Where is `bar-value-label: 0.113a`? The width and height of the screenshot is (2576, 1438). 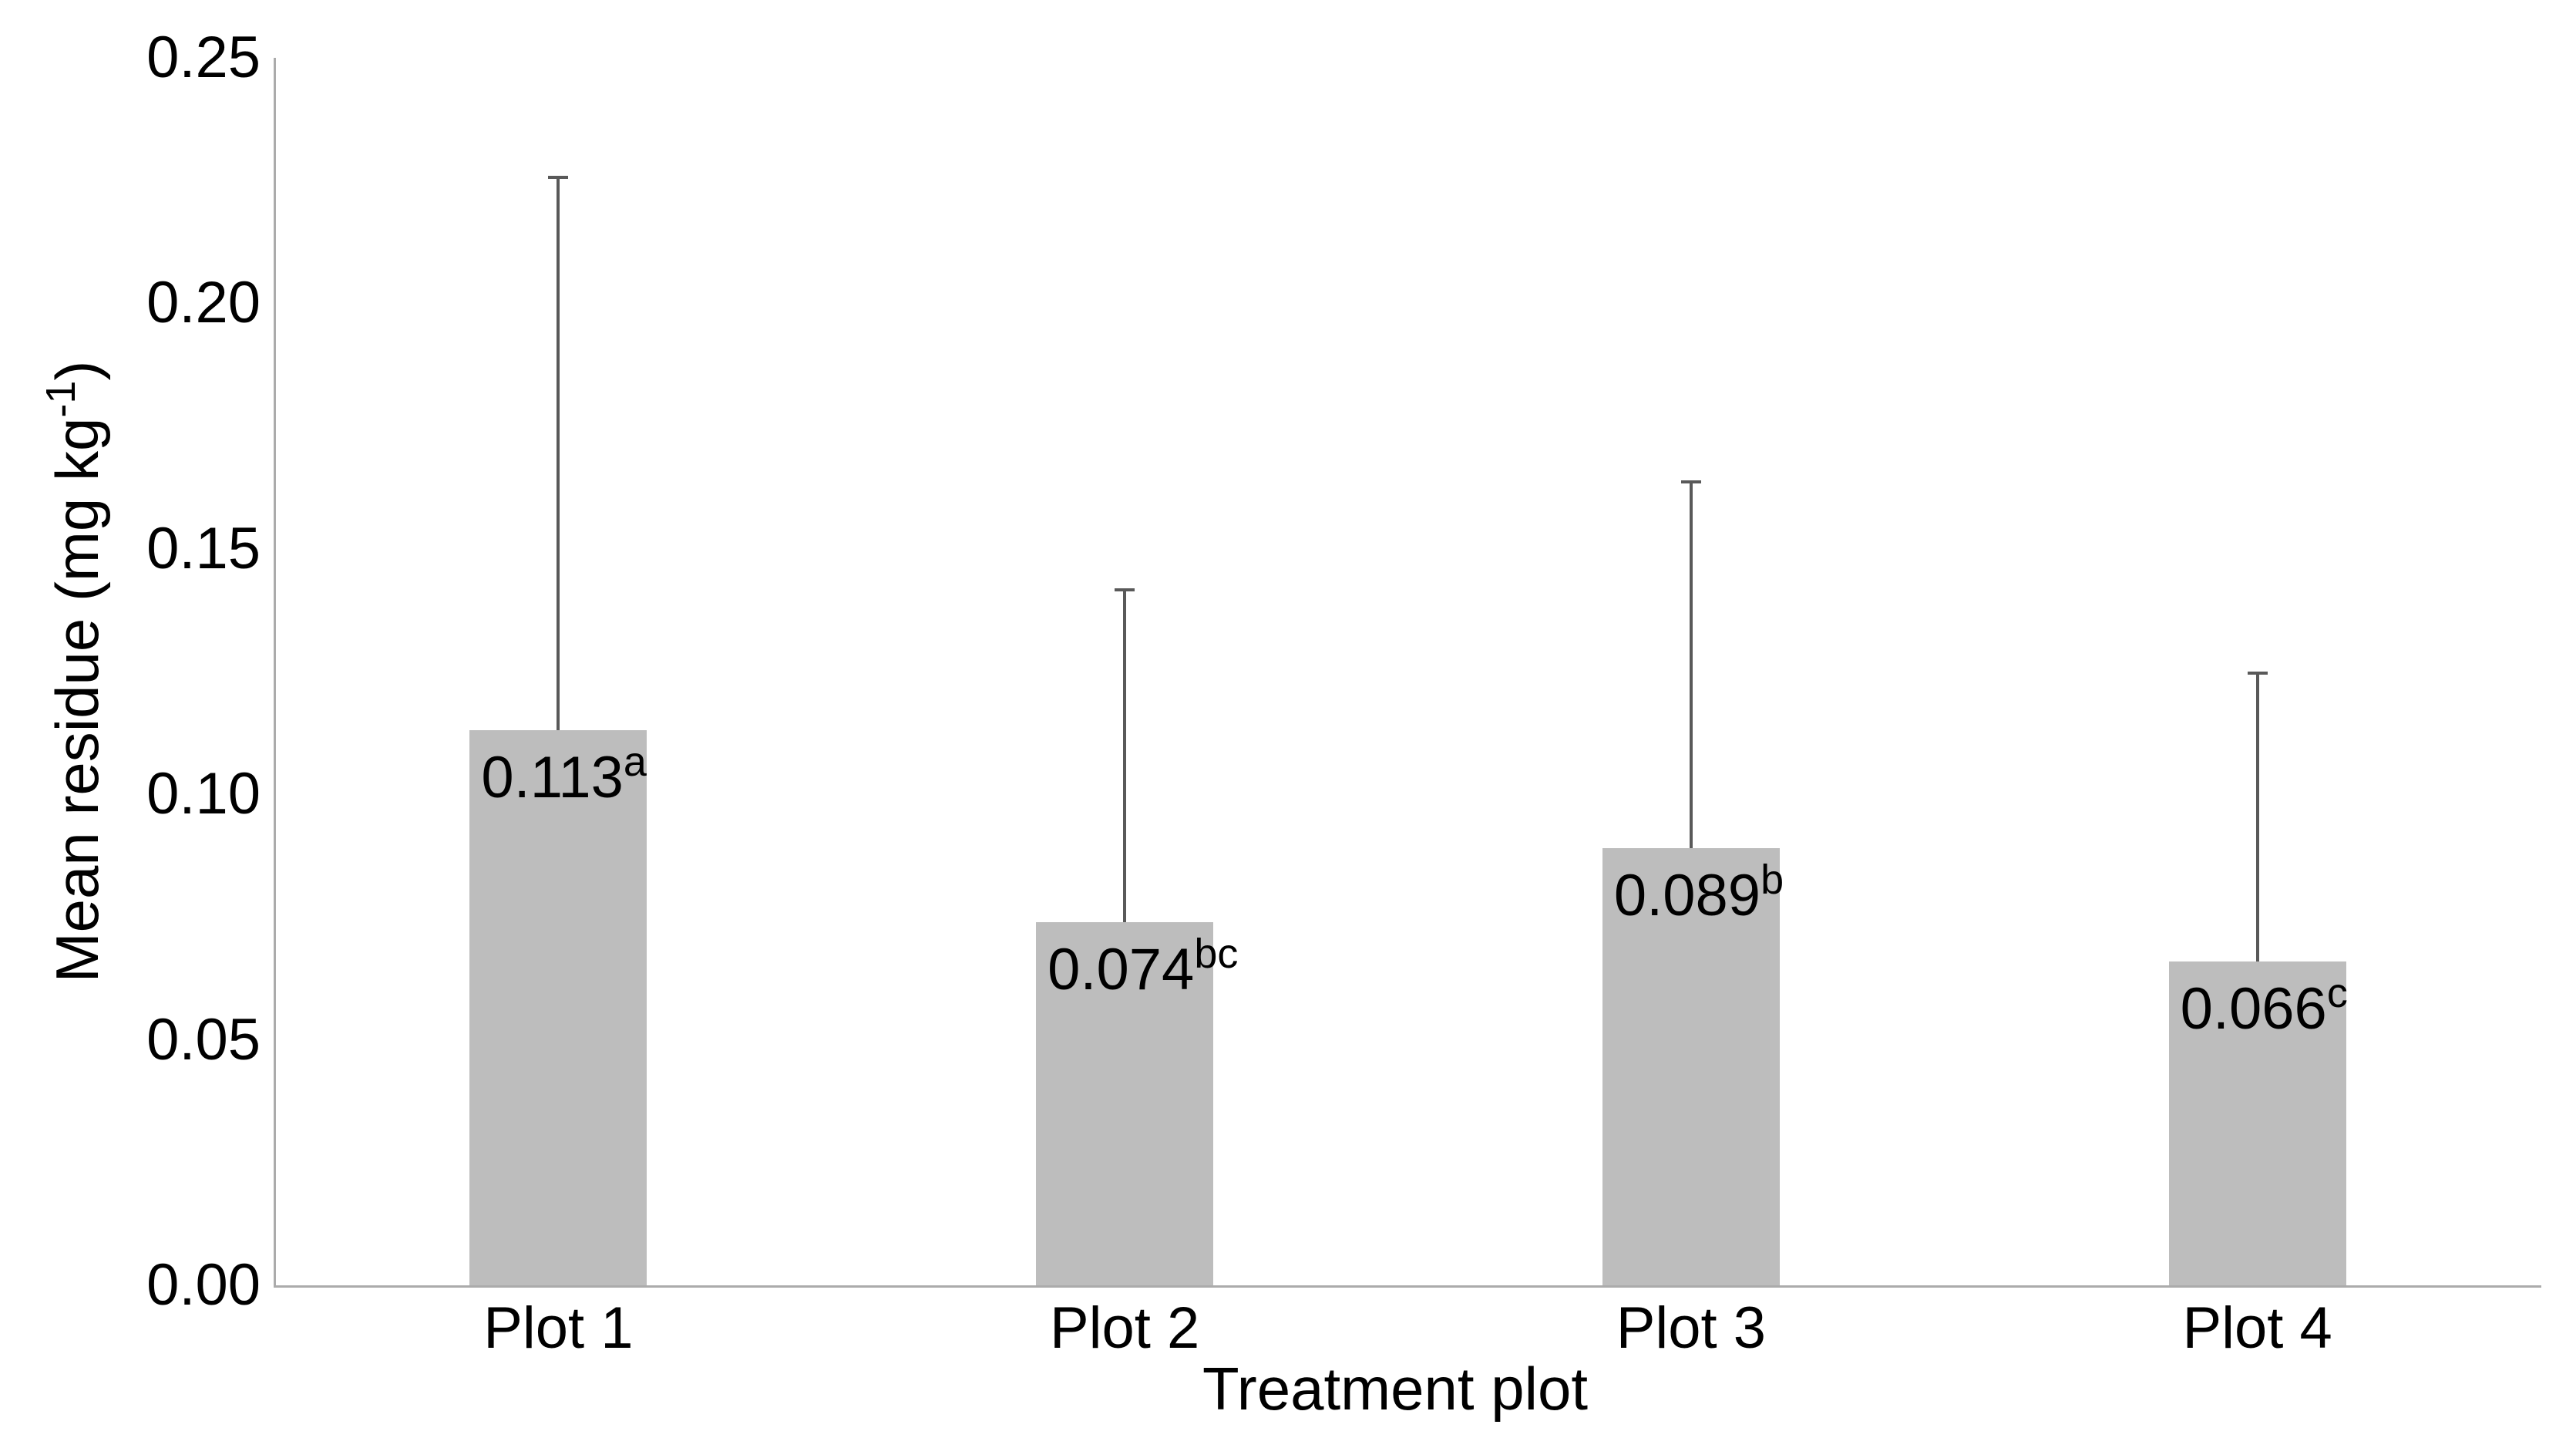 bar-value-label: 0.113a is located at coordinates (564, 774).